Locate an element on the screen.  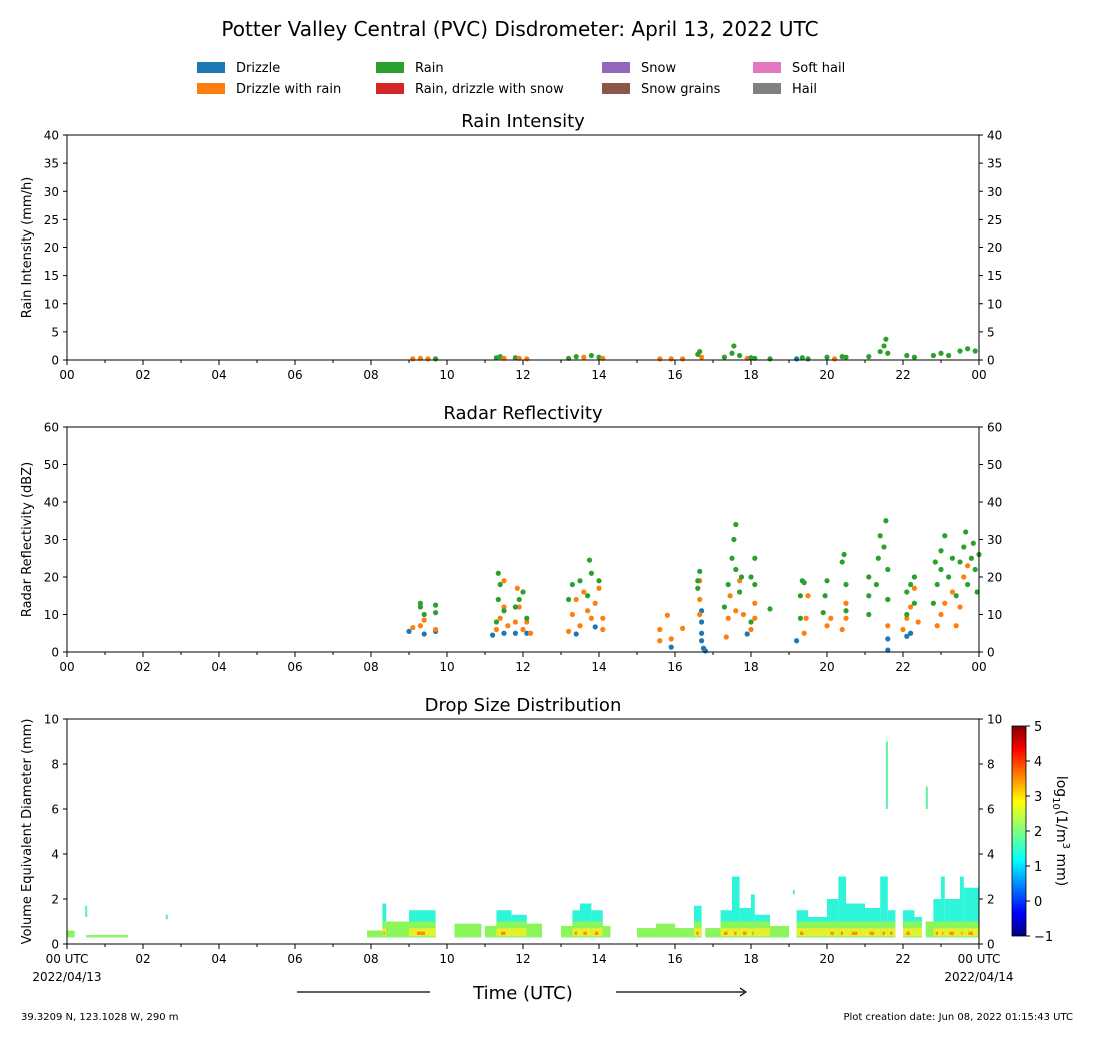
y-tick-label-right: 15 is located at coordinates (994, 276).